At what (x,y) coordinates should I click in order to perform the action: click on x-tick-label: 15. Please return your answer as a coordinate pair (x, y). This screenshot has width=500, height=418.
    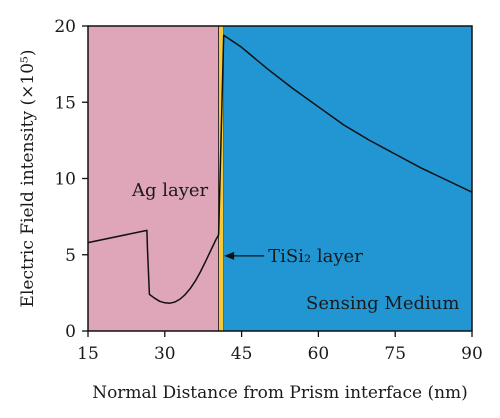
    Looking at the image, I should click on (88, 354).